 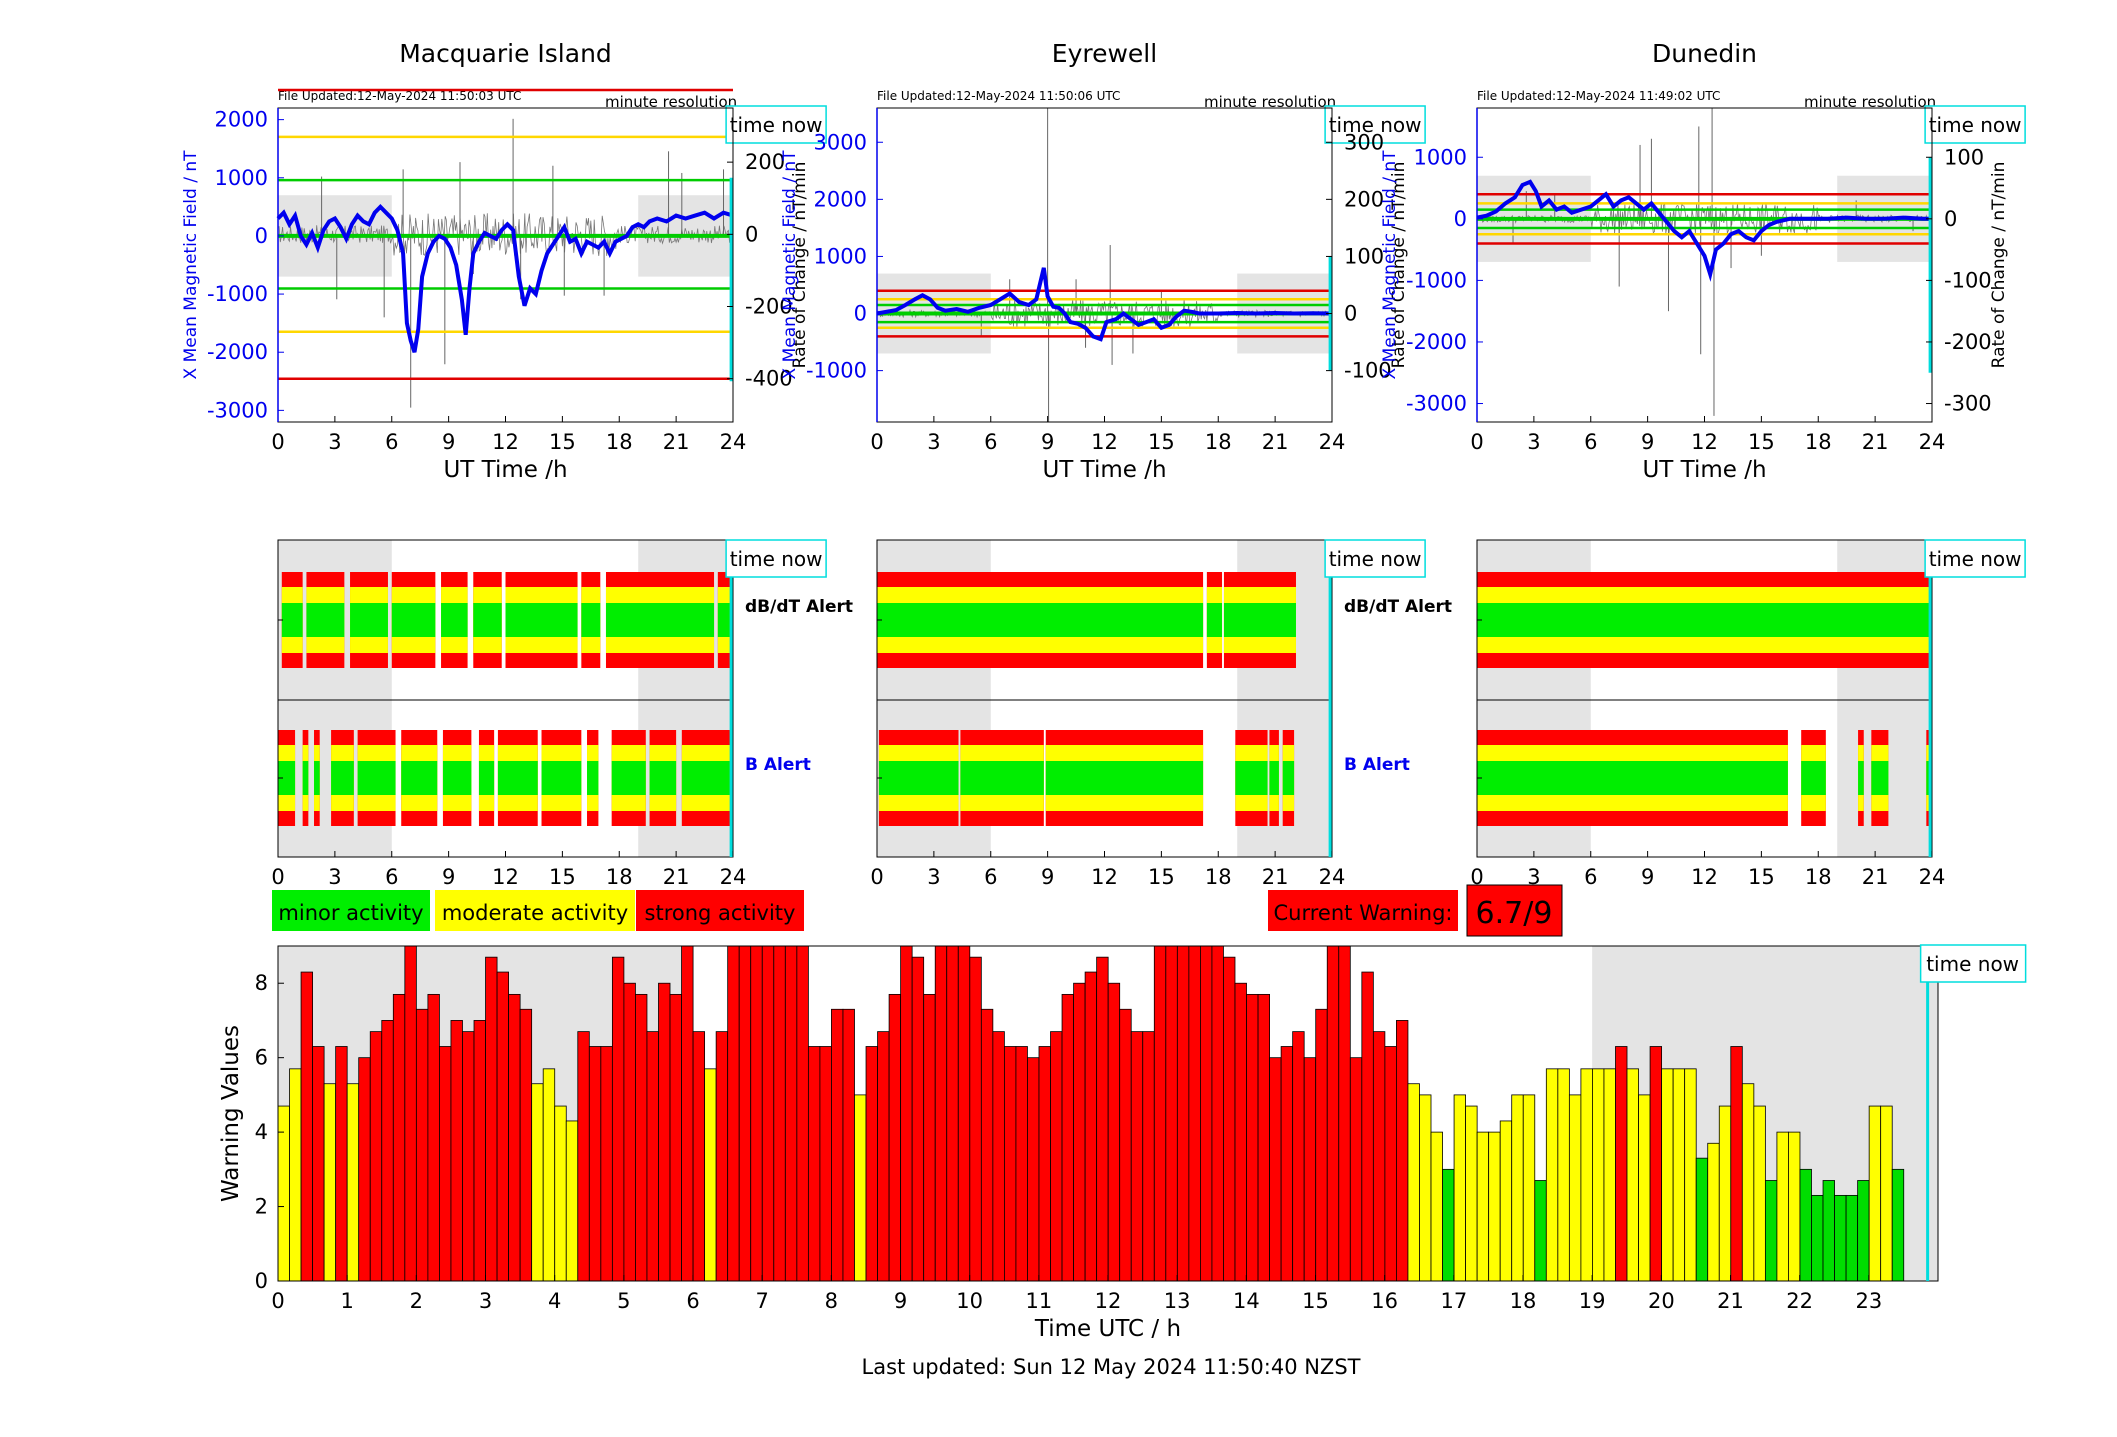 What do you see at coordinates (505, 234) in the screenshot?
I see `rate-of-change-trace` at bounding box center [505, 234].